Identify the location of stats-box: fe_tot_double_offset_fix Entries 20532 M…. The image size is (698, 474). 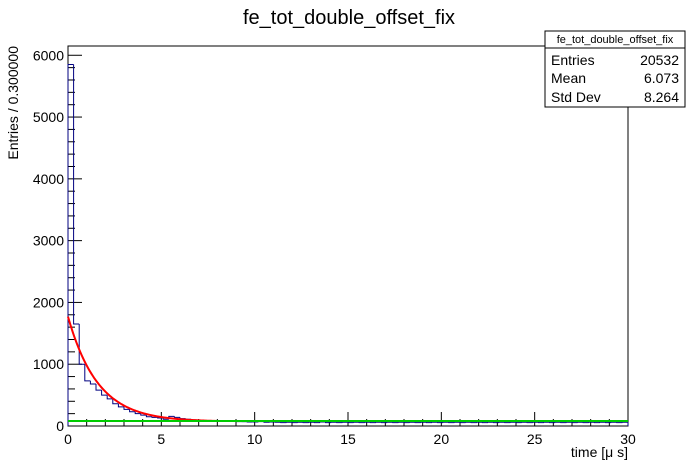
(615, 69).